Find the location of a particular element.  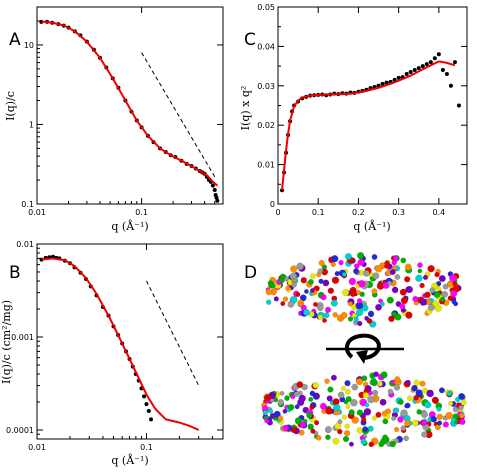

panel-c-x-axis-label: q (Å⁻¹) is located at coordinates (371, 226).